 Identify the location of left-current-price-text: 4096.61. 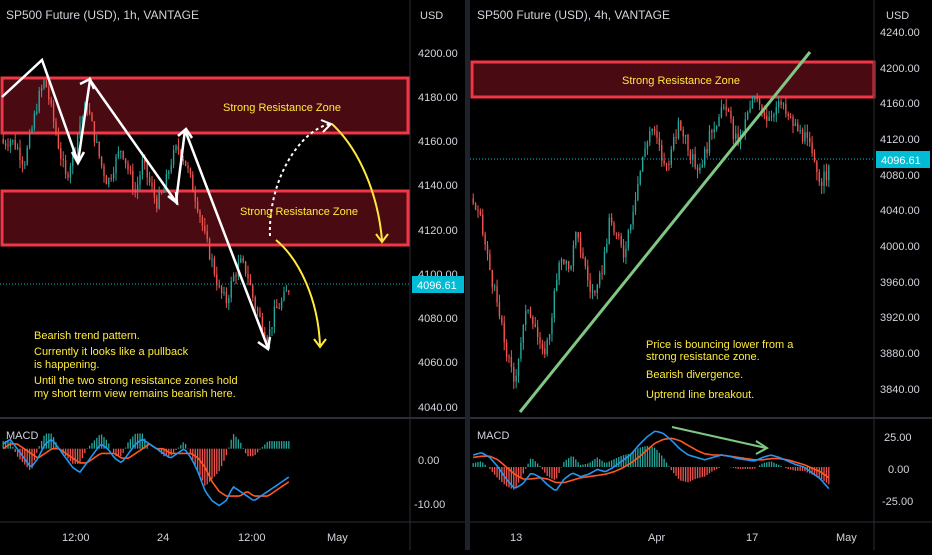
(437, 286).